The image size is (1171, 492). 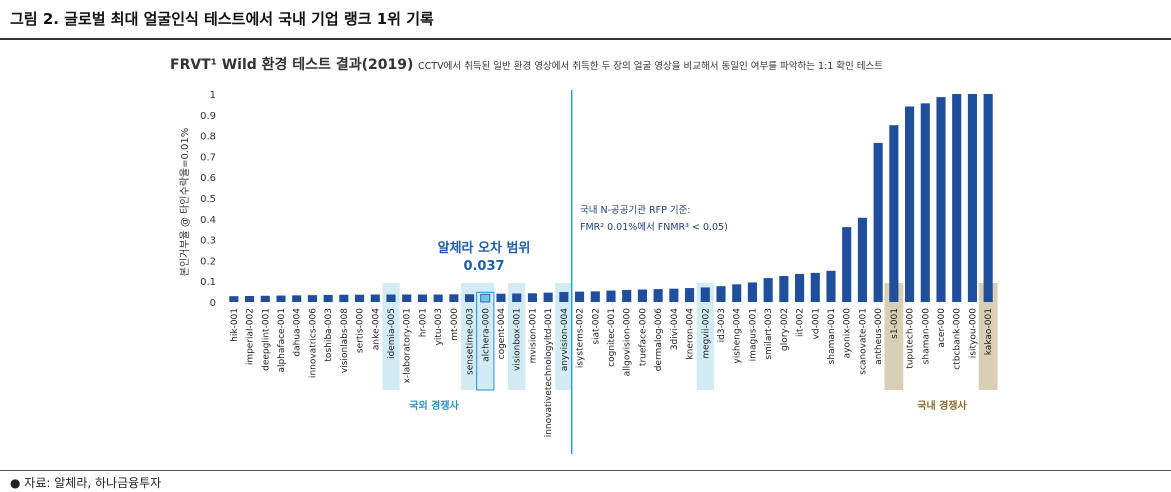 I want to click on y-tick-label: 0.9, so click(x=208, y=116).